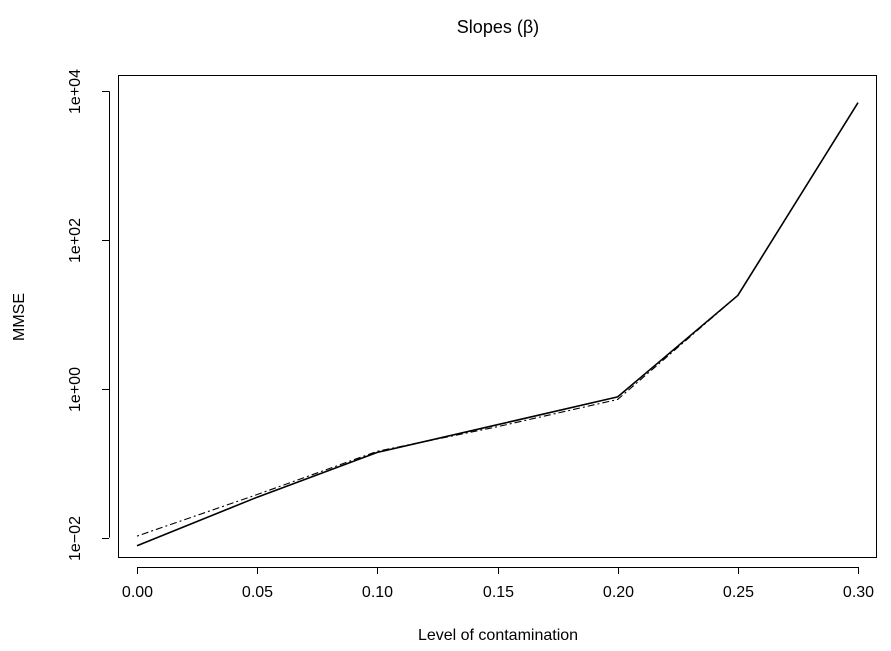  I want to click on x-axis-label: Level of contamination, so click(498, 635).